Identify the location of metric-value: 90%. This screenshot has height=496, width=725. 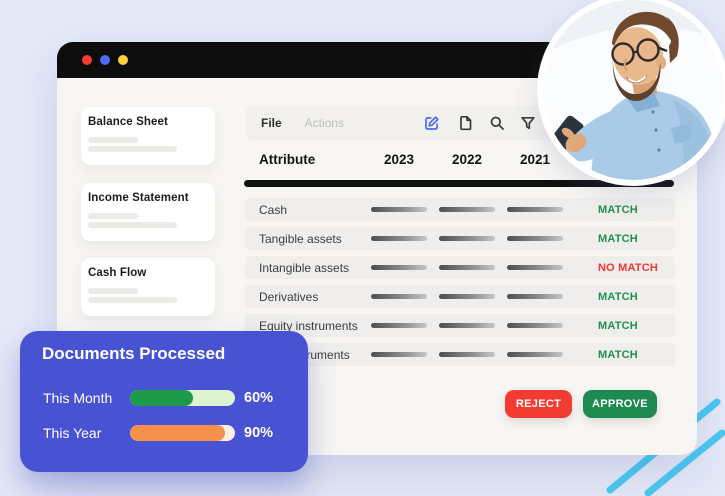
(259, 432).